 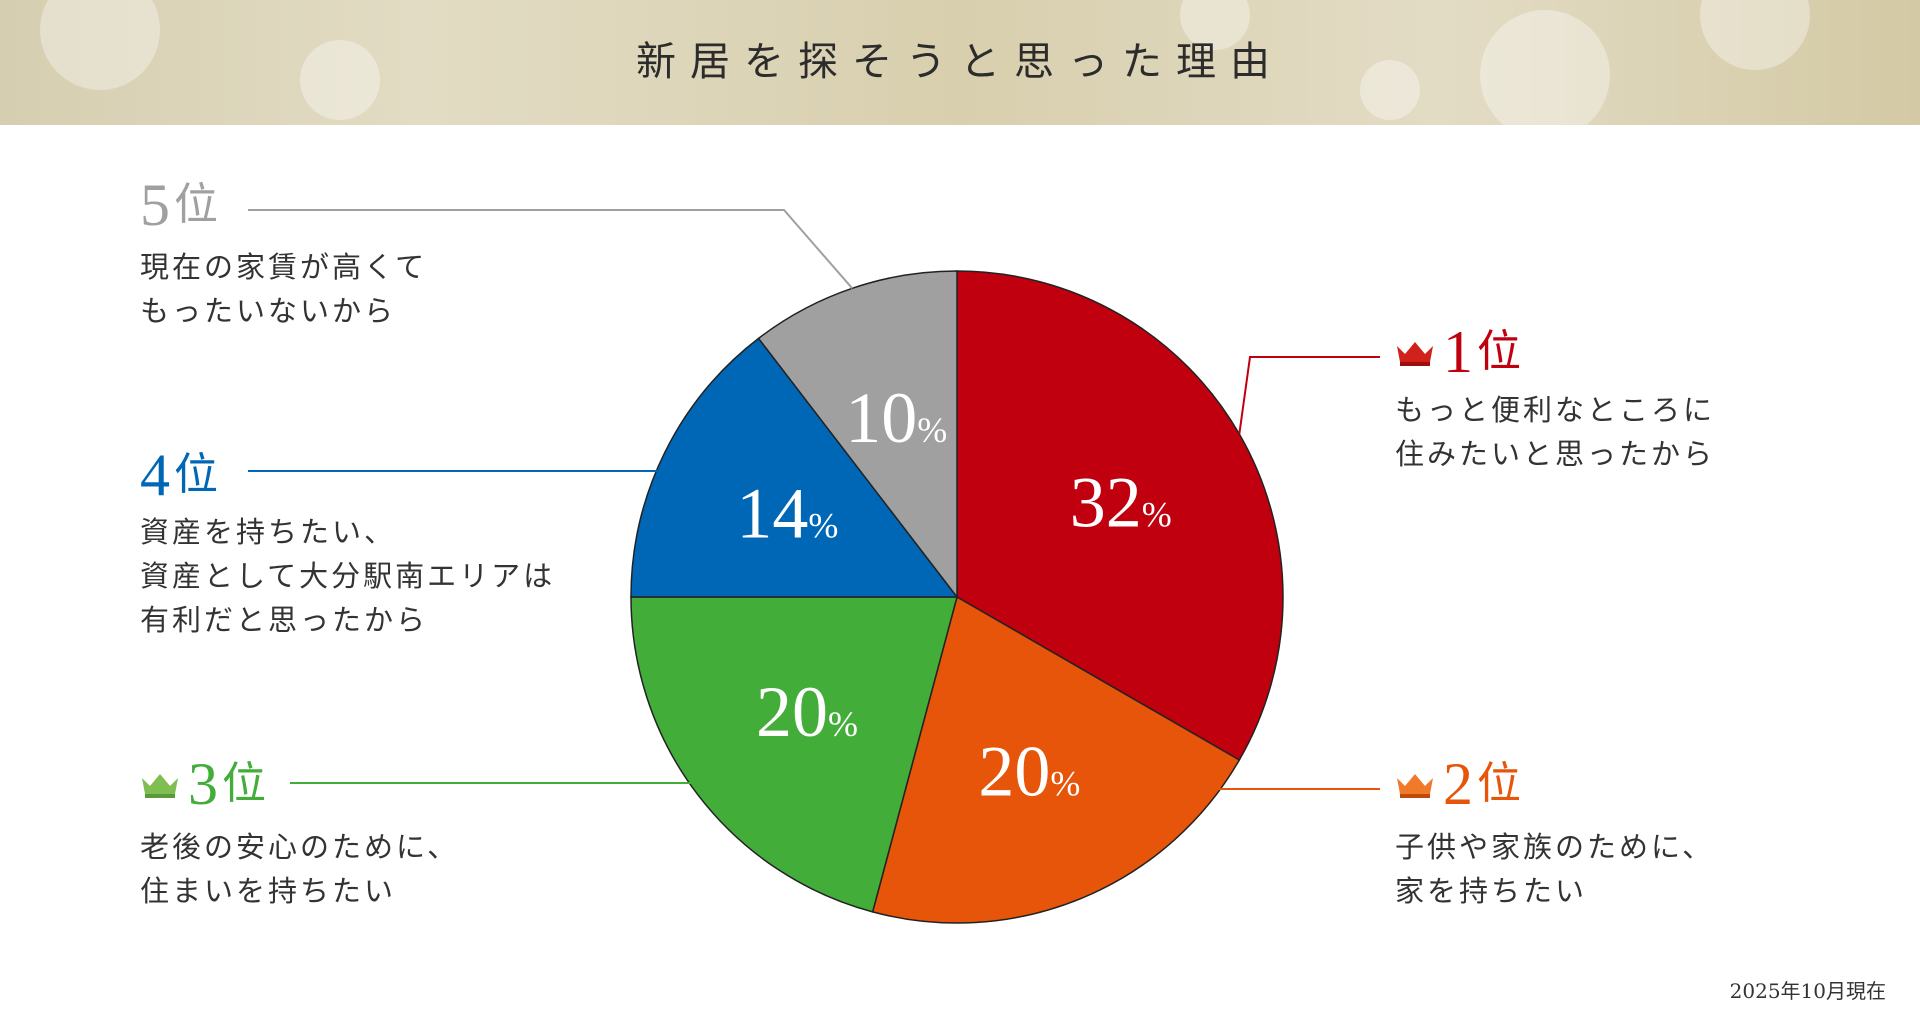 What do you see at coordinates (787, 513) in the screenshot?
I see `slice-value-label: 14%` at bounding box center [787, 513].